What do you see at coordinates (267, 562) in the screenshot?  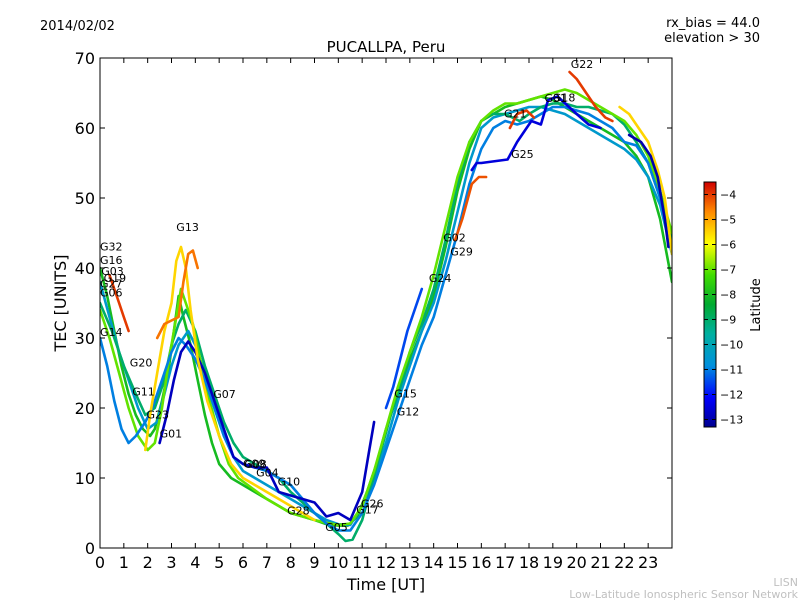 I see `x-tick-label: 7` at bounding box center [267, 562].